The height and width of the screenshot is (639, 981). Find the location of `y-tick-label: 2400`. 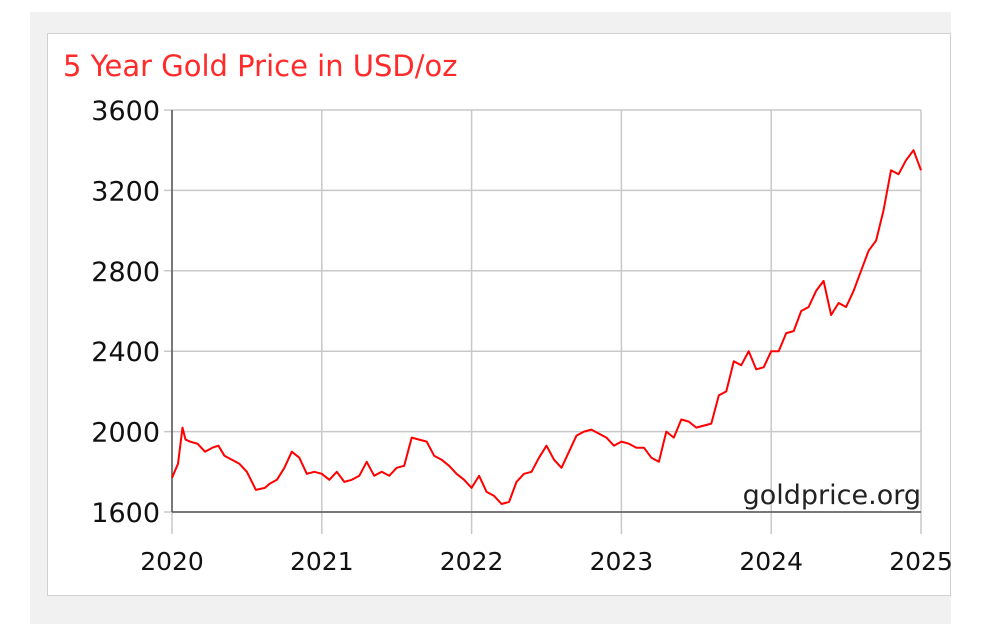

y-tick-label: 2400 is located at coordinates (125, 352).